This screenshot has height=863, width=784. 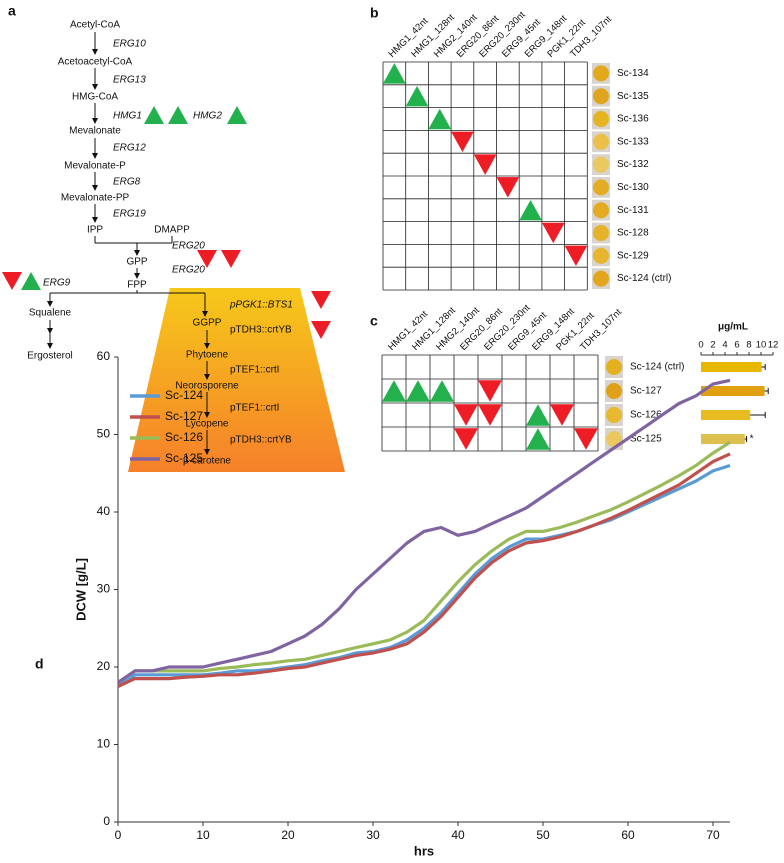 What do you see at coordinates (207, 116) in the screenshot?
I see `enzyme-label: HMG2` at bounding box center [207, 116].